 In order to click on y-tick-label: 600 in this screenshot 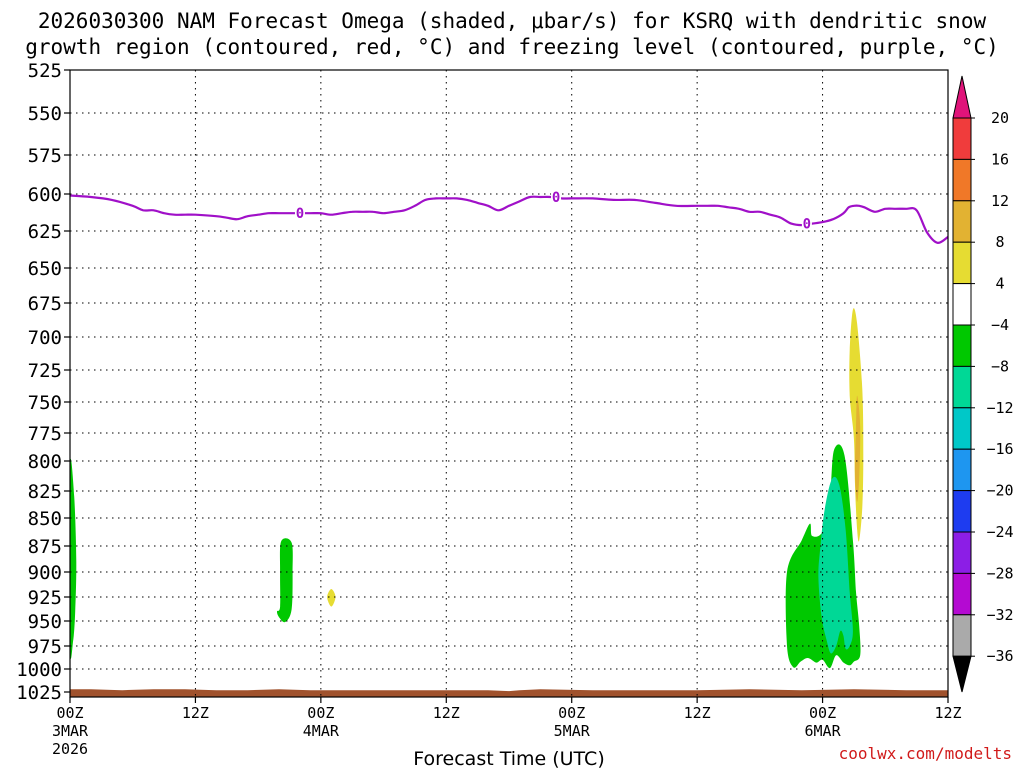, I will do `click(45, 195)`.